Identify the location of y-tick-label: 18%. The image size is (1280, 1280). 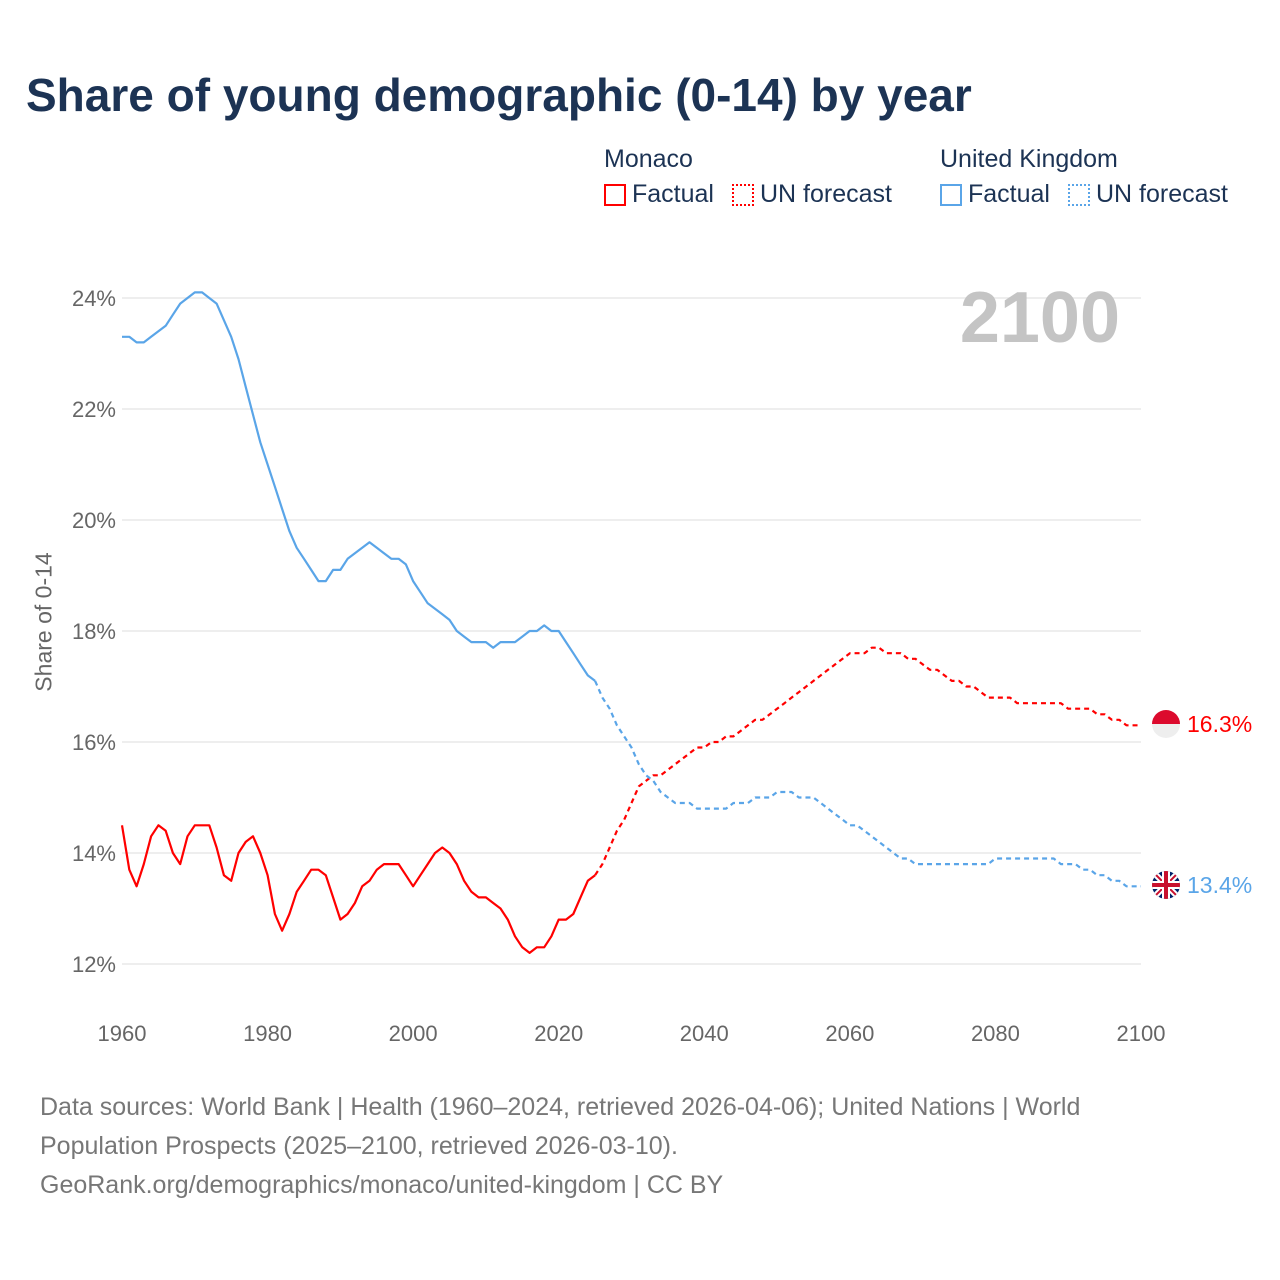
(94, 631).